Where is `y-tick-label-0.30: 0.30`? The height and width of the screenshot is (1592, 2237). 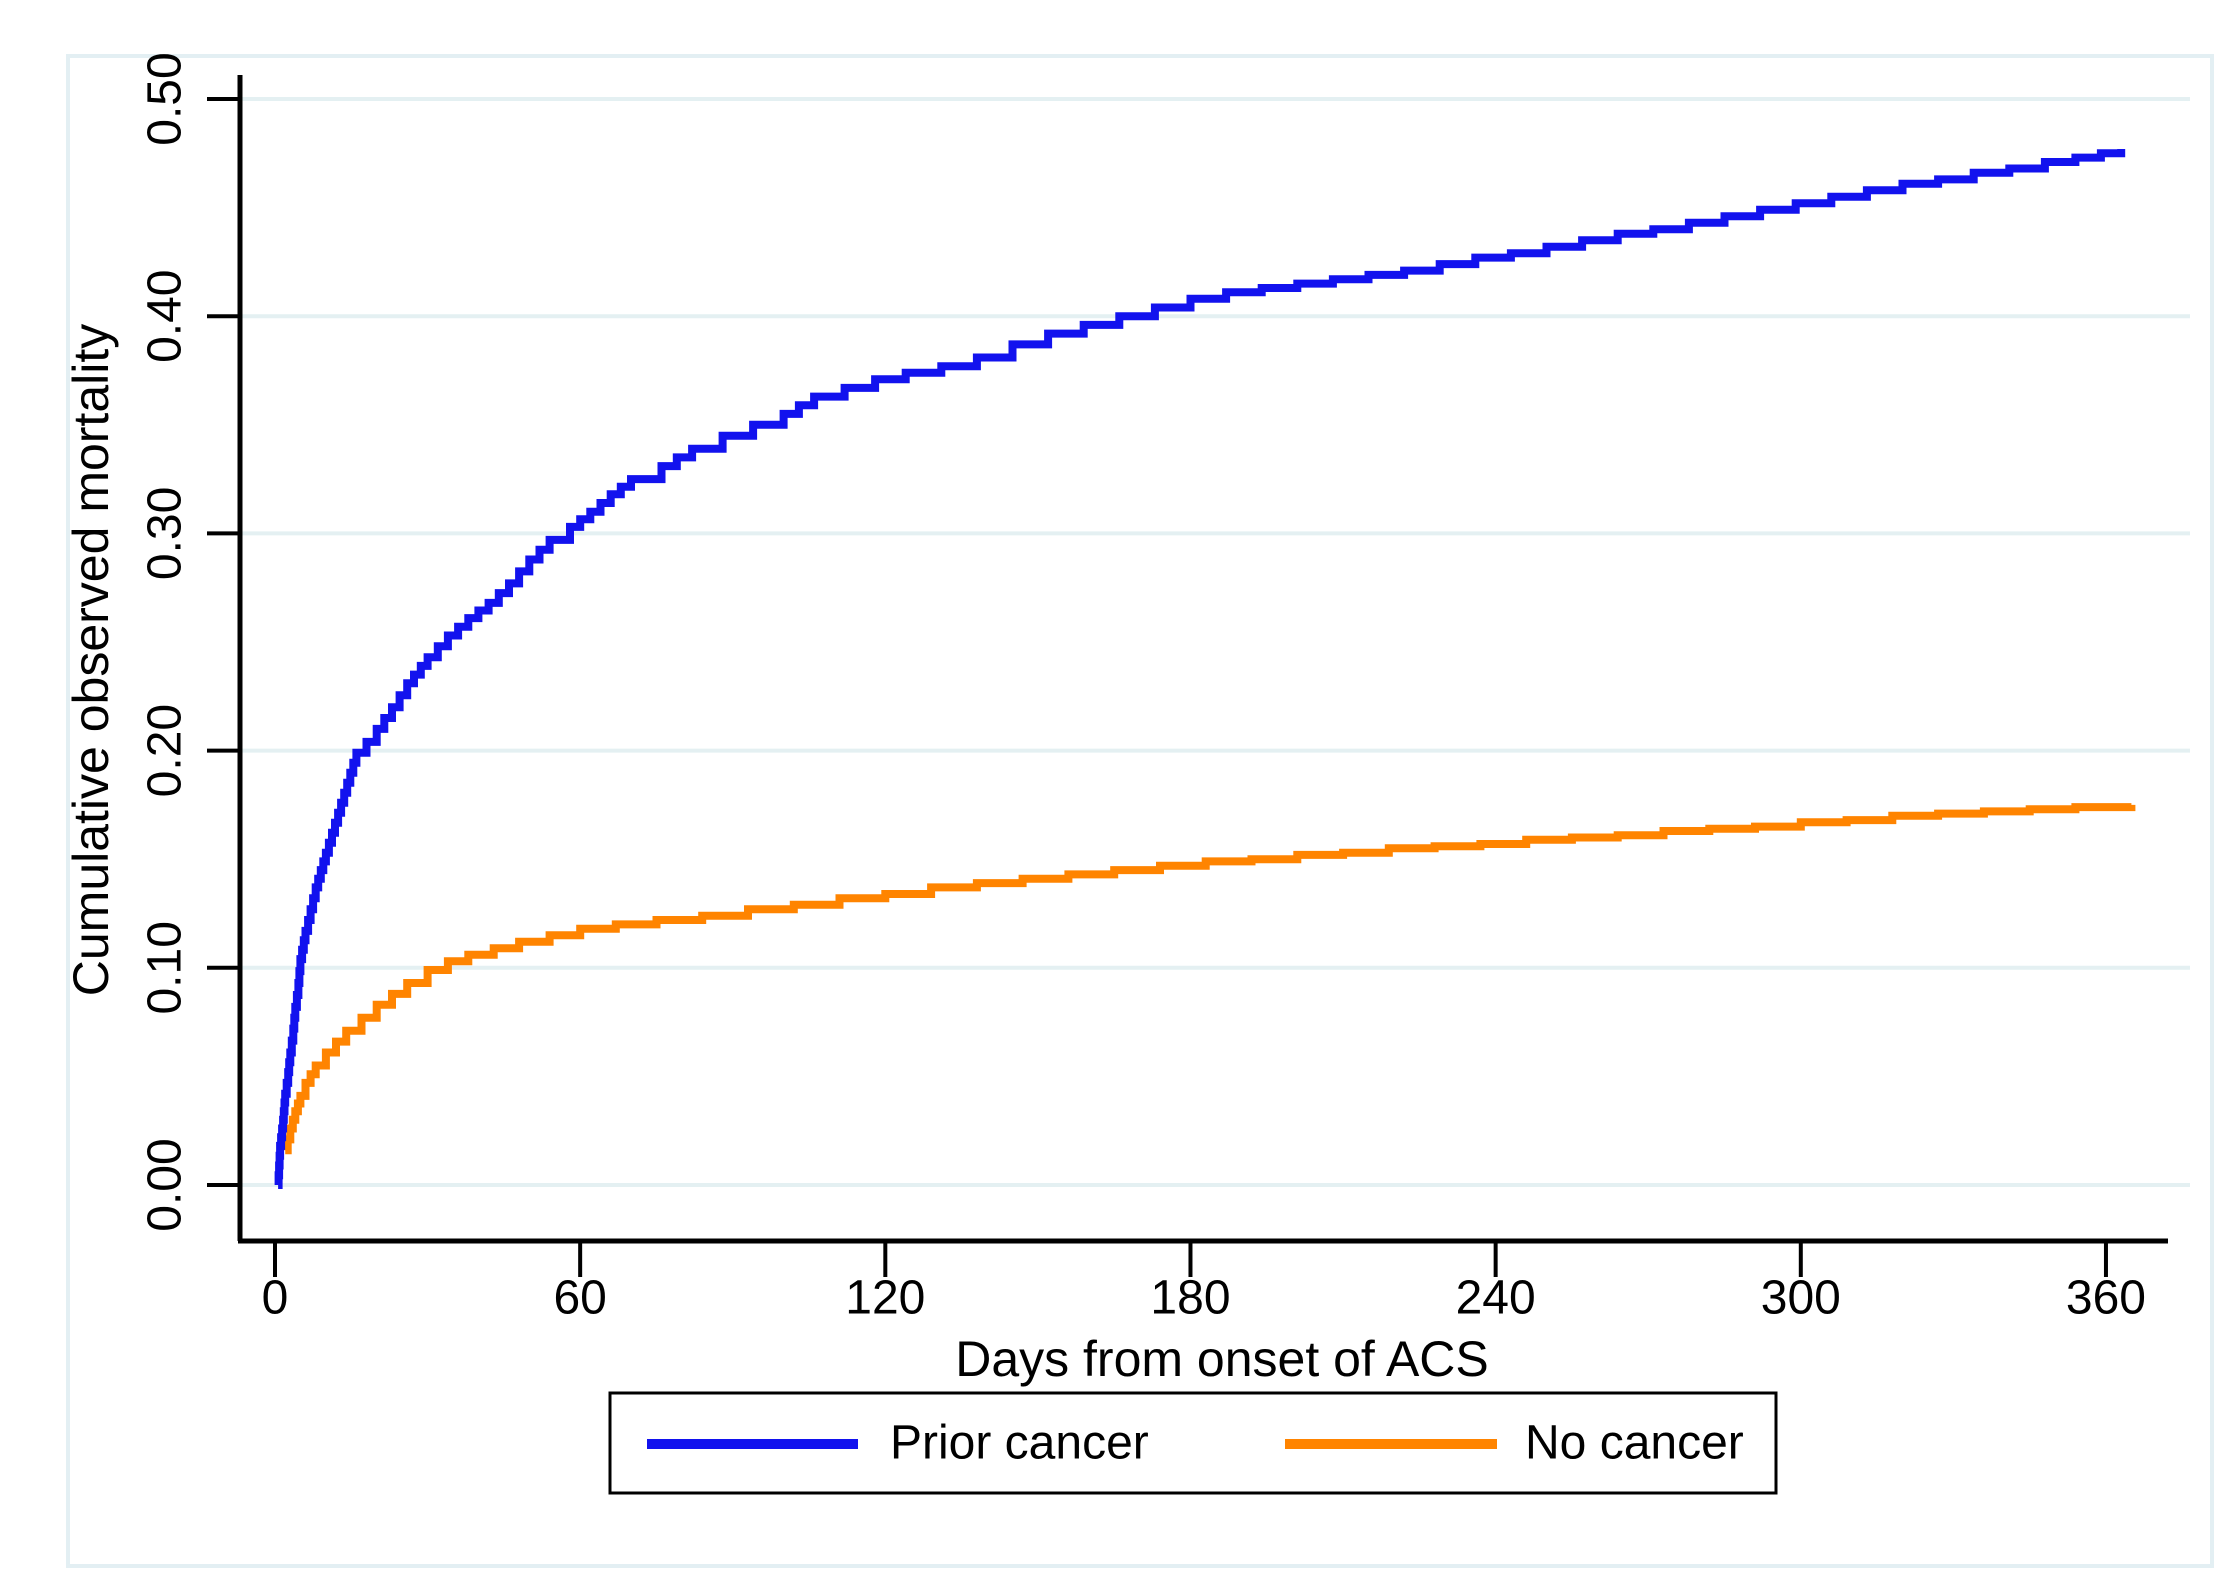 y-tick-label-0.30: 0.30 is located at coordinates (165, 533).